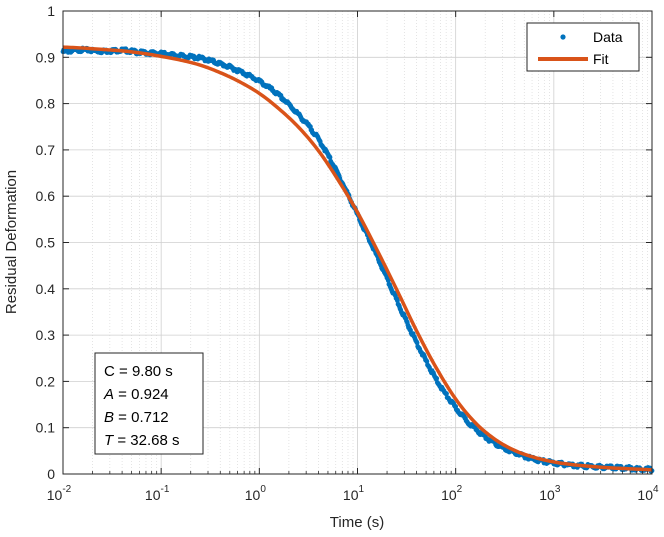 The image size is (664, 537). Describe the element at coordinates (136, 394) in the screenshot. I see `annotation-line-a: A = 0.924` at that location.